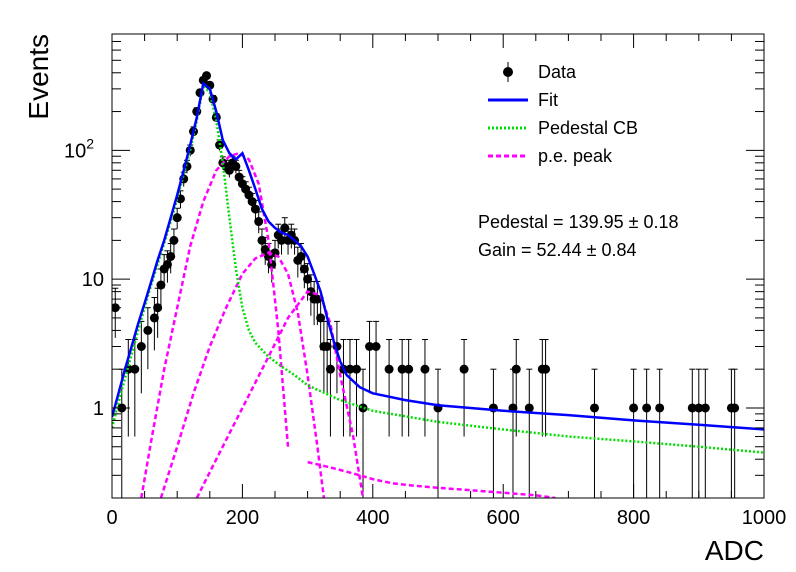 This screenshot has width=796, height=572. What do you see at coordinates (523, 100) in the screenshot?
I see `legend-item-fit: Fit` at bounding box center [523, 100].